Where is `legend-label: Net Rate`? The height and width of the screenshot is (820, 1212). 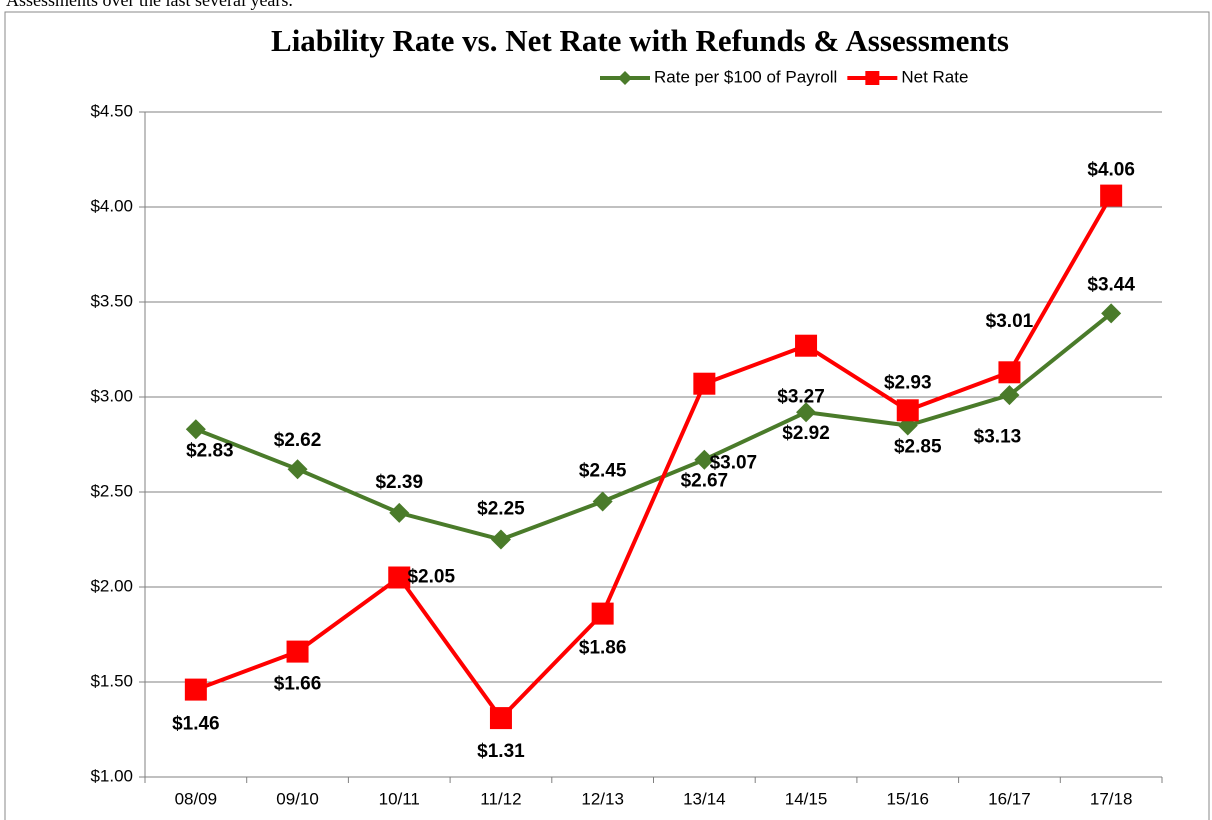 legend-label: Net Rate is located at coordinates (934, 76).